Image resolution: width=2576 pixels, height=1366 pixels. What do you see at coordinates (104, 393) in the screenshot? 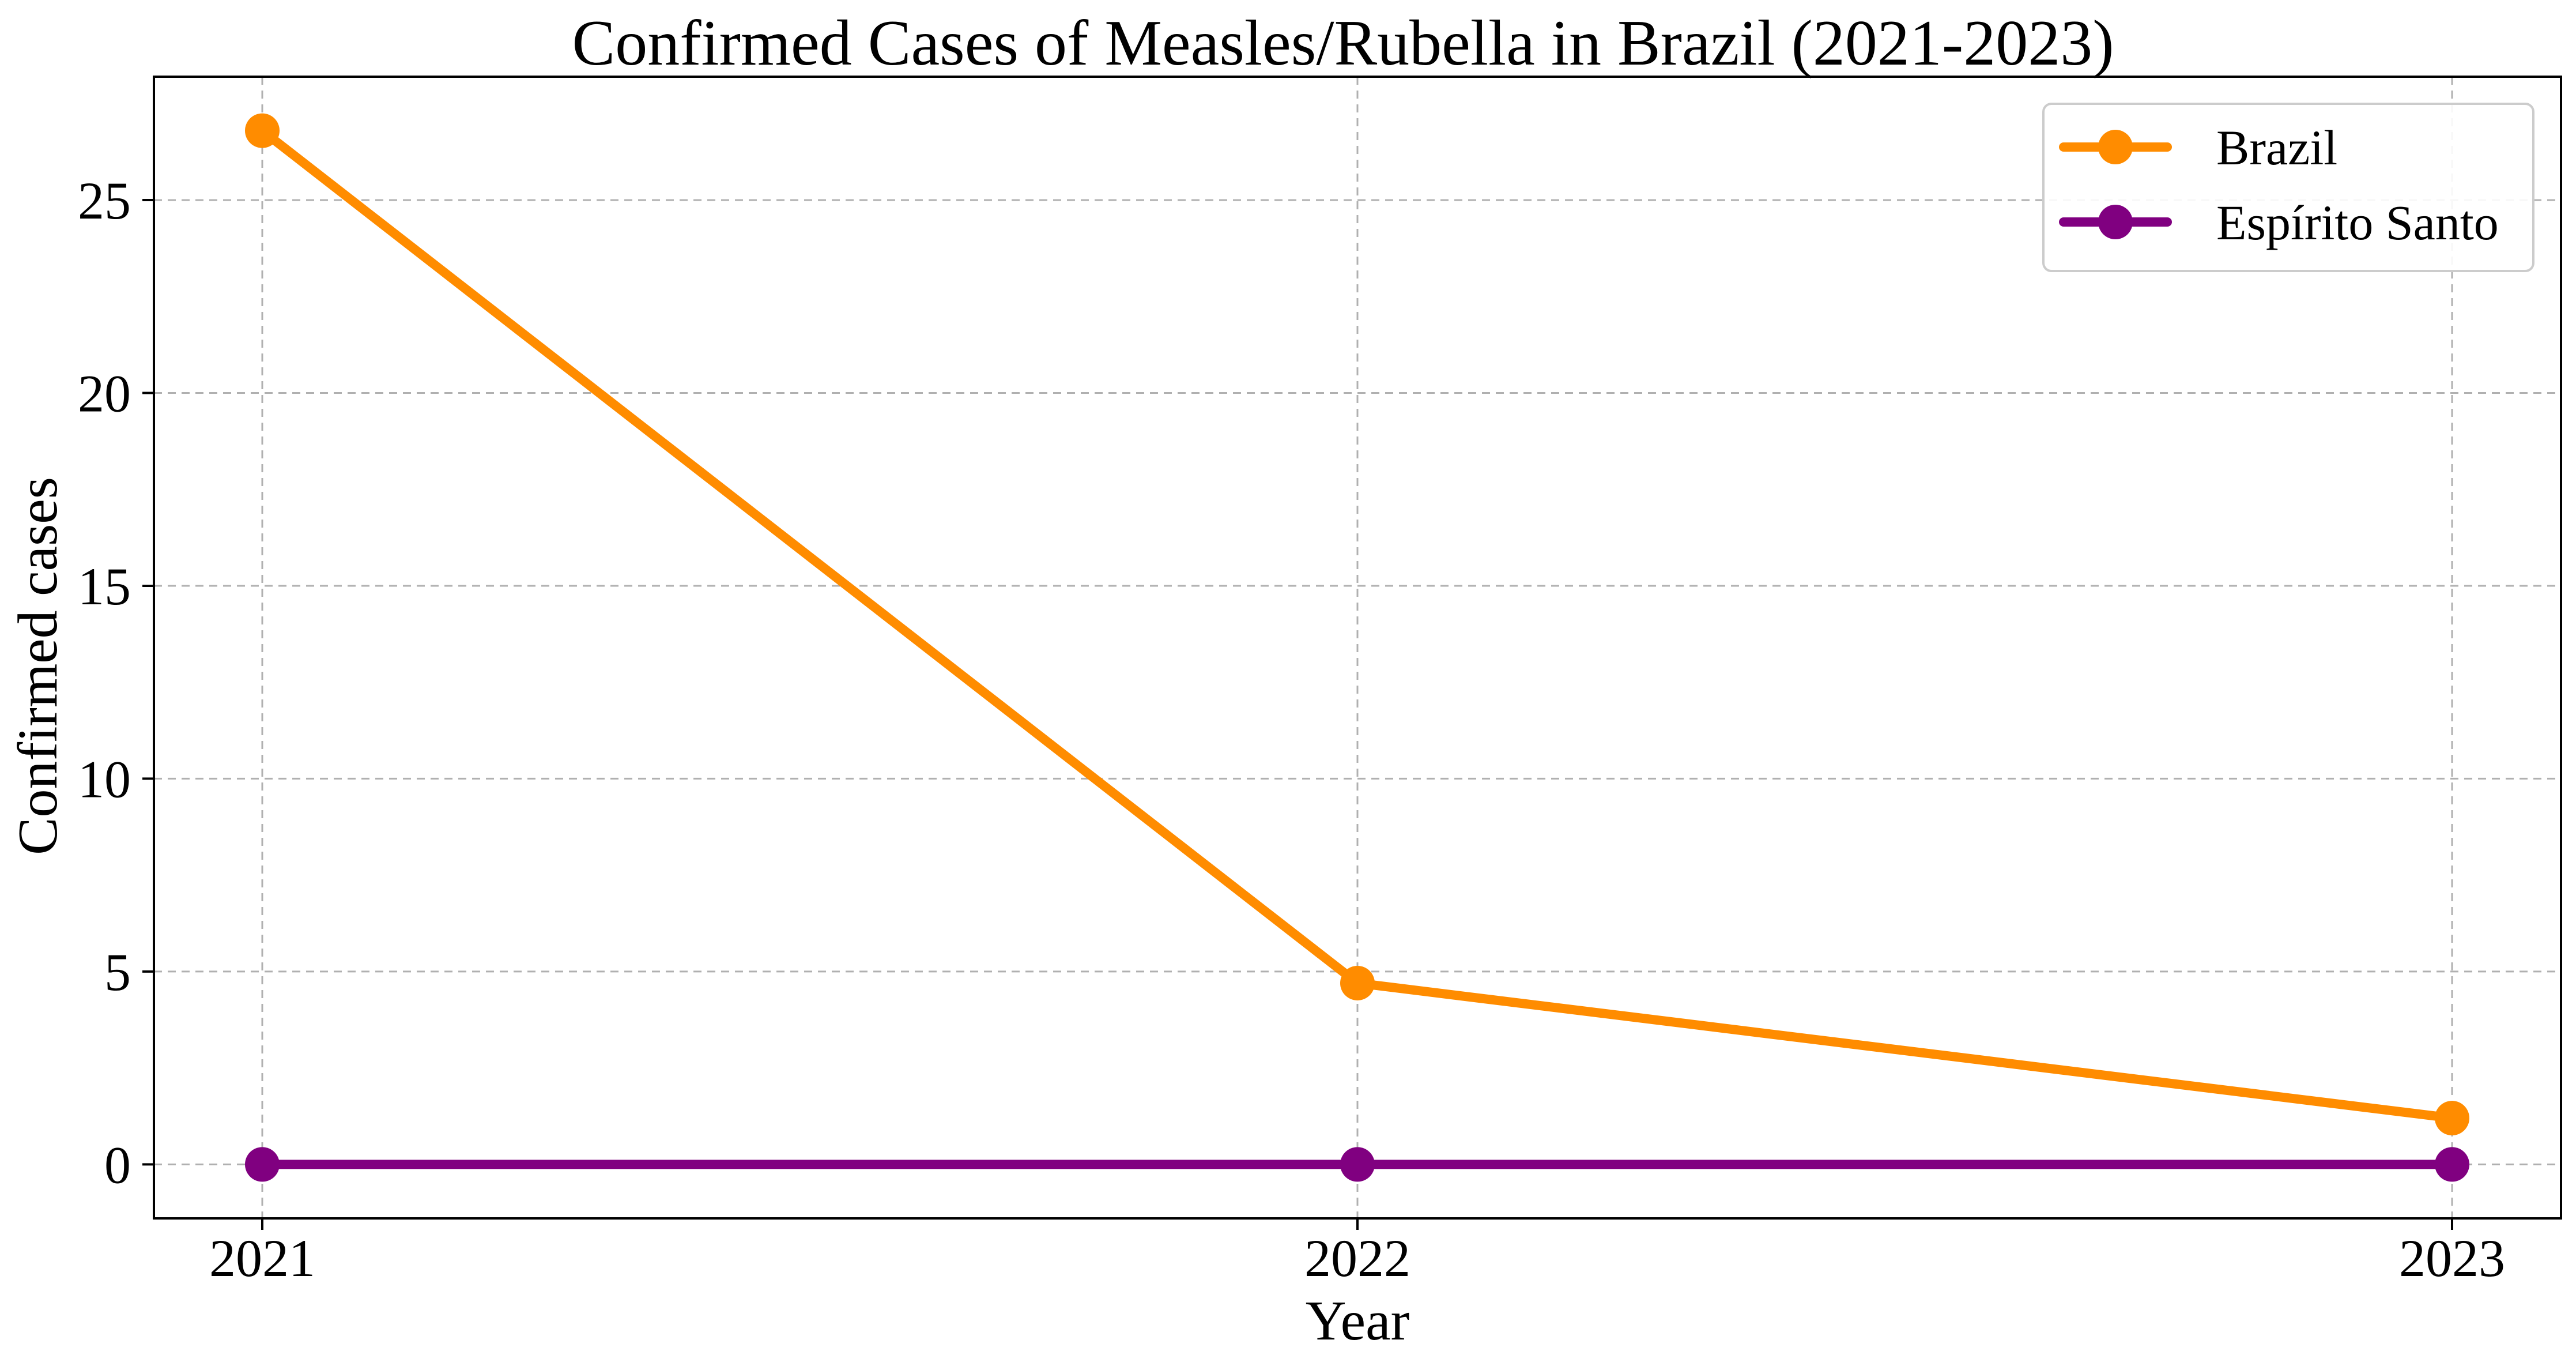
I see `y-tick-label-20: 20` at bounding box center [104, 393].